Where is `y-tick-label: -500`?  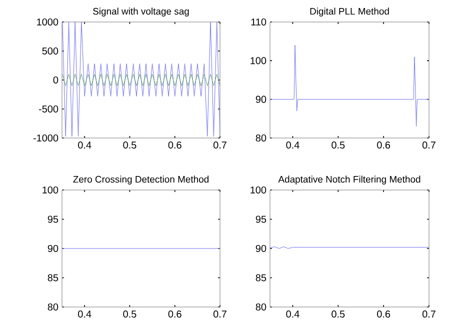
y-tick-label: -500 is located at coordinates (48, 109).